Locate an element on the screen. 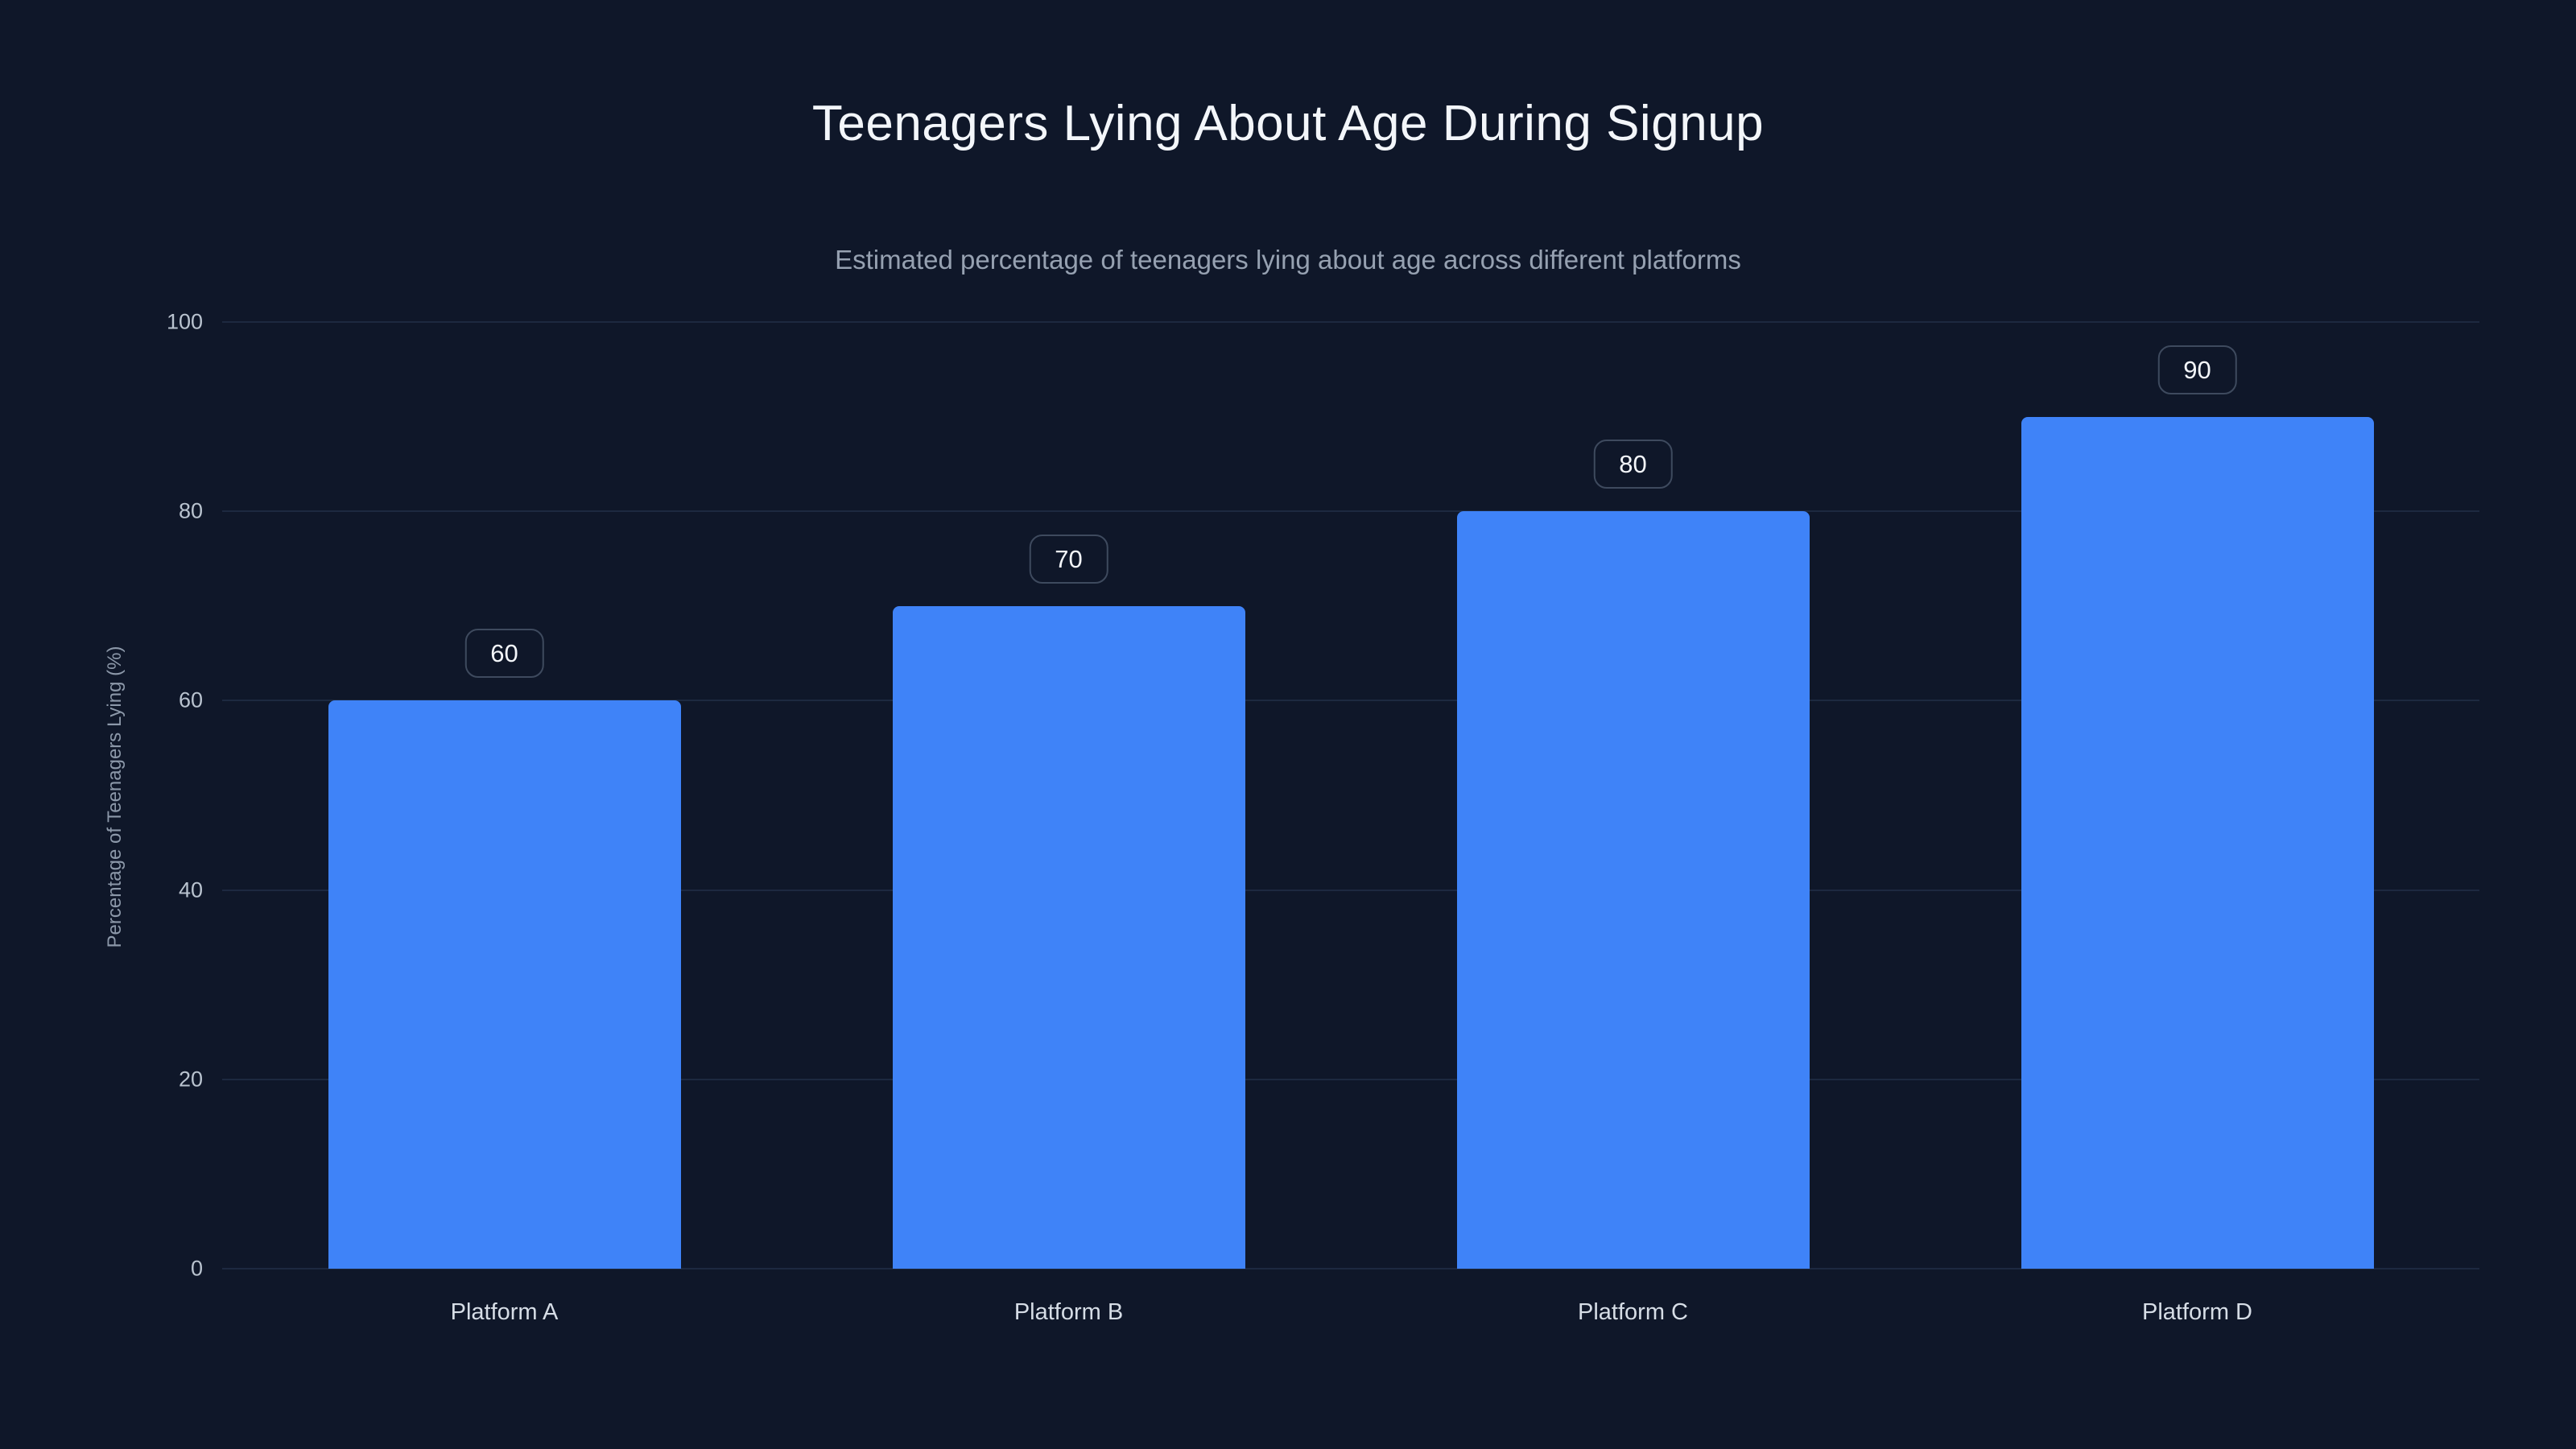  y-tick-label: 0 is located at coordinates (196, 1268).